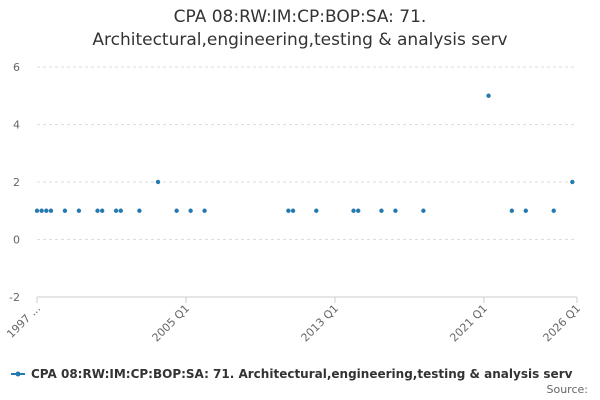 Image resolution: width=600 pixels, height=400 pixels. Describe the element at coordinates (320, 323) in the screenshot. I see `x-tick-label: 2013 Q1` at that location.